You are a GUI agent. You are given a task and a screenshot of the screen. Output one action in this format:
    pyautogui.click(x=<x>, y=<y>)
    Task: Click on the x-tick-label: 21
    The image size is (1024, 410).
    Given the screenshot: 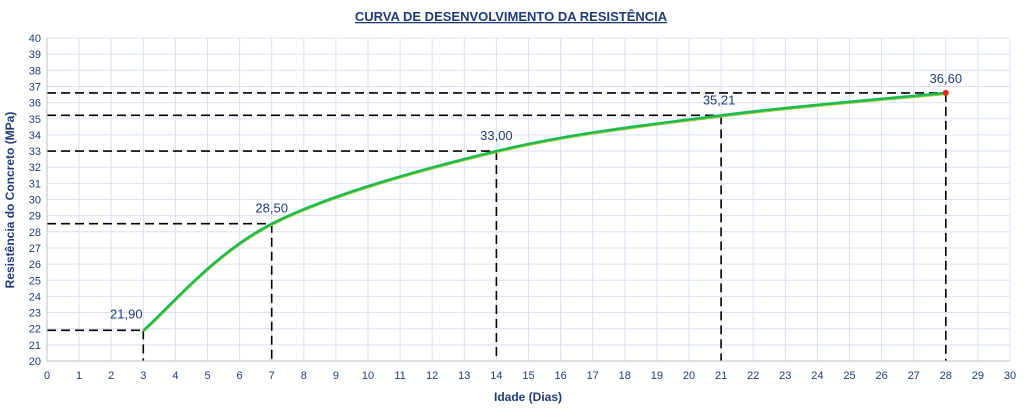 What is the action you would take?
    pyautogui.click(x=721, y=376)
    